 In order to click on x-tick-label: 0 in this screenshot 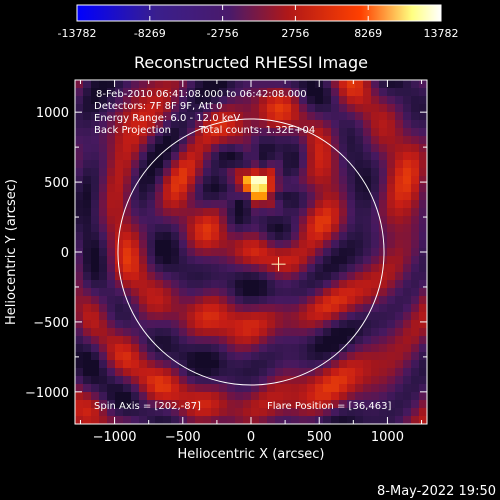, I will do `click(251, 437)`.